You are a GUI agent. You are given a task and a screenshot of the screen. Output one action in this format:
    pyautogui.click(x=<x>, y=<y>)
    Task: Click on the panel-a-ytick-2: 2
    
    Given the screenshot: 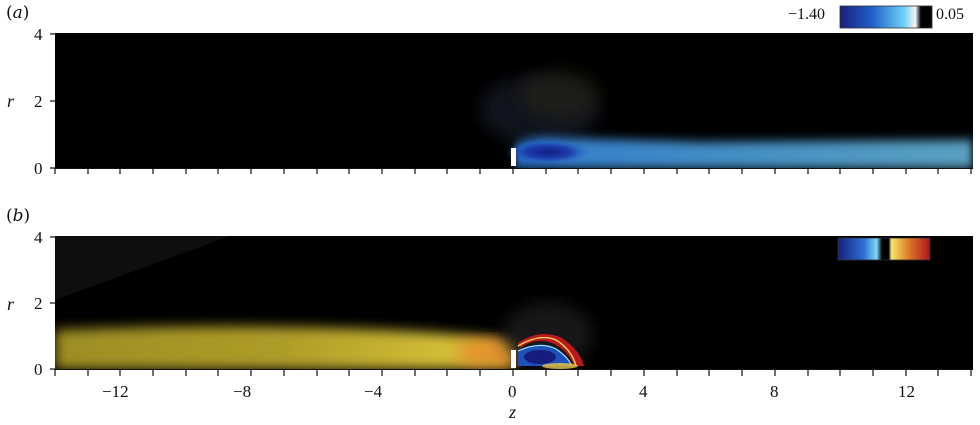 What is the action you would take?
    pyautogui.click(x=38, y=101)
    